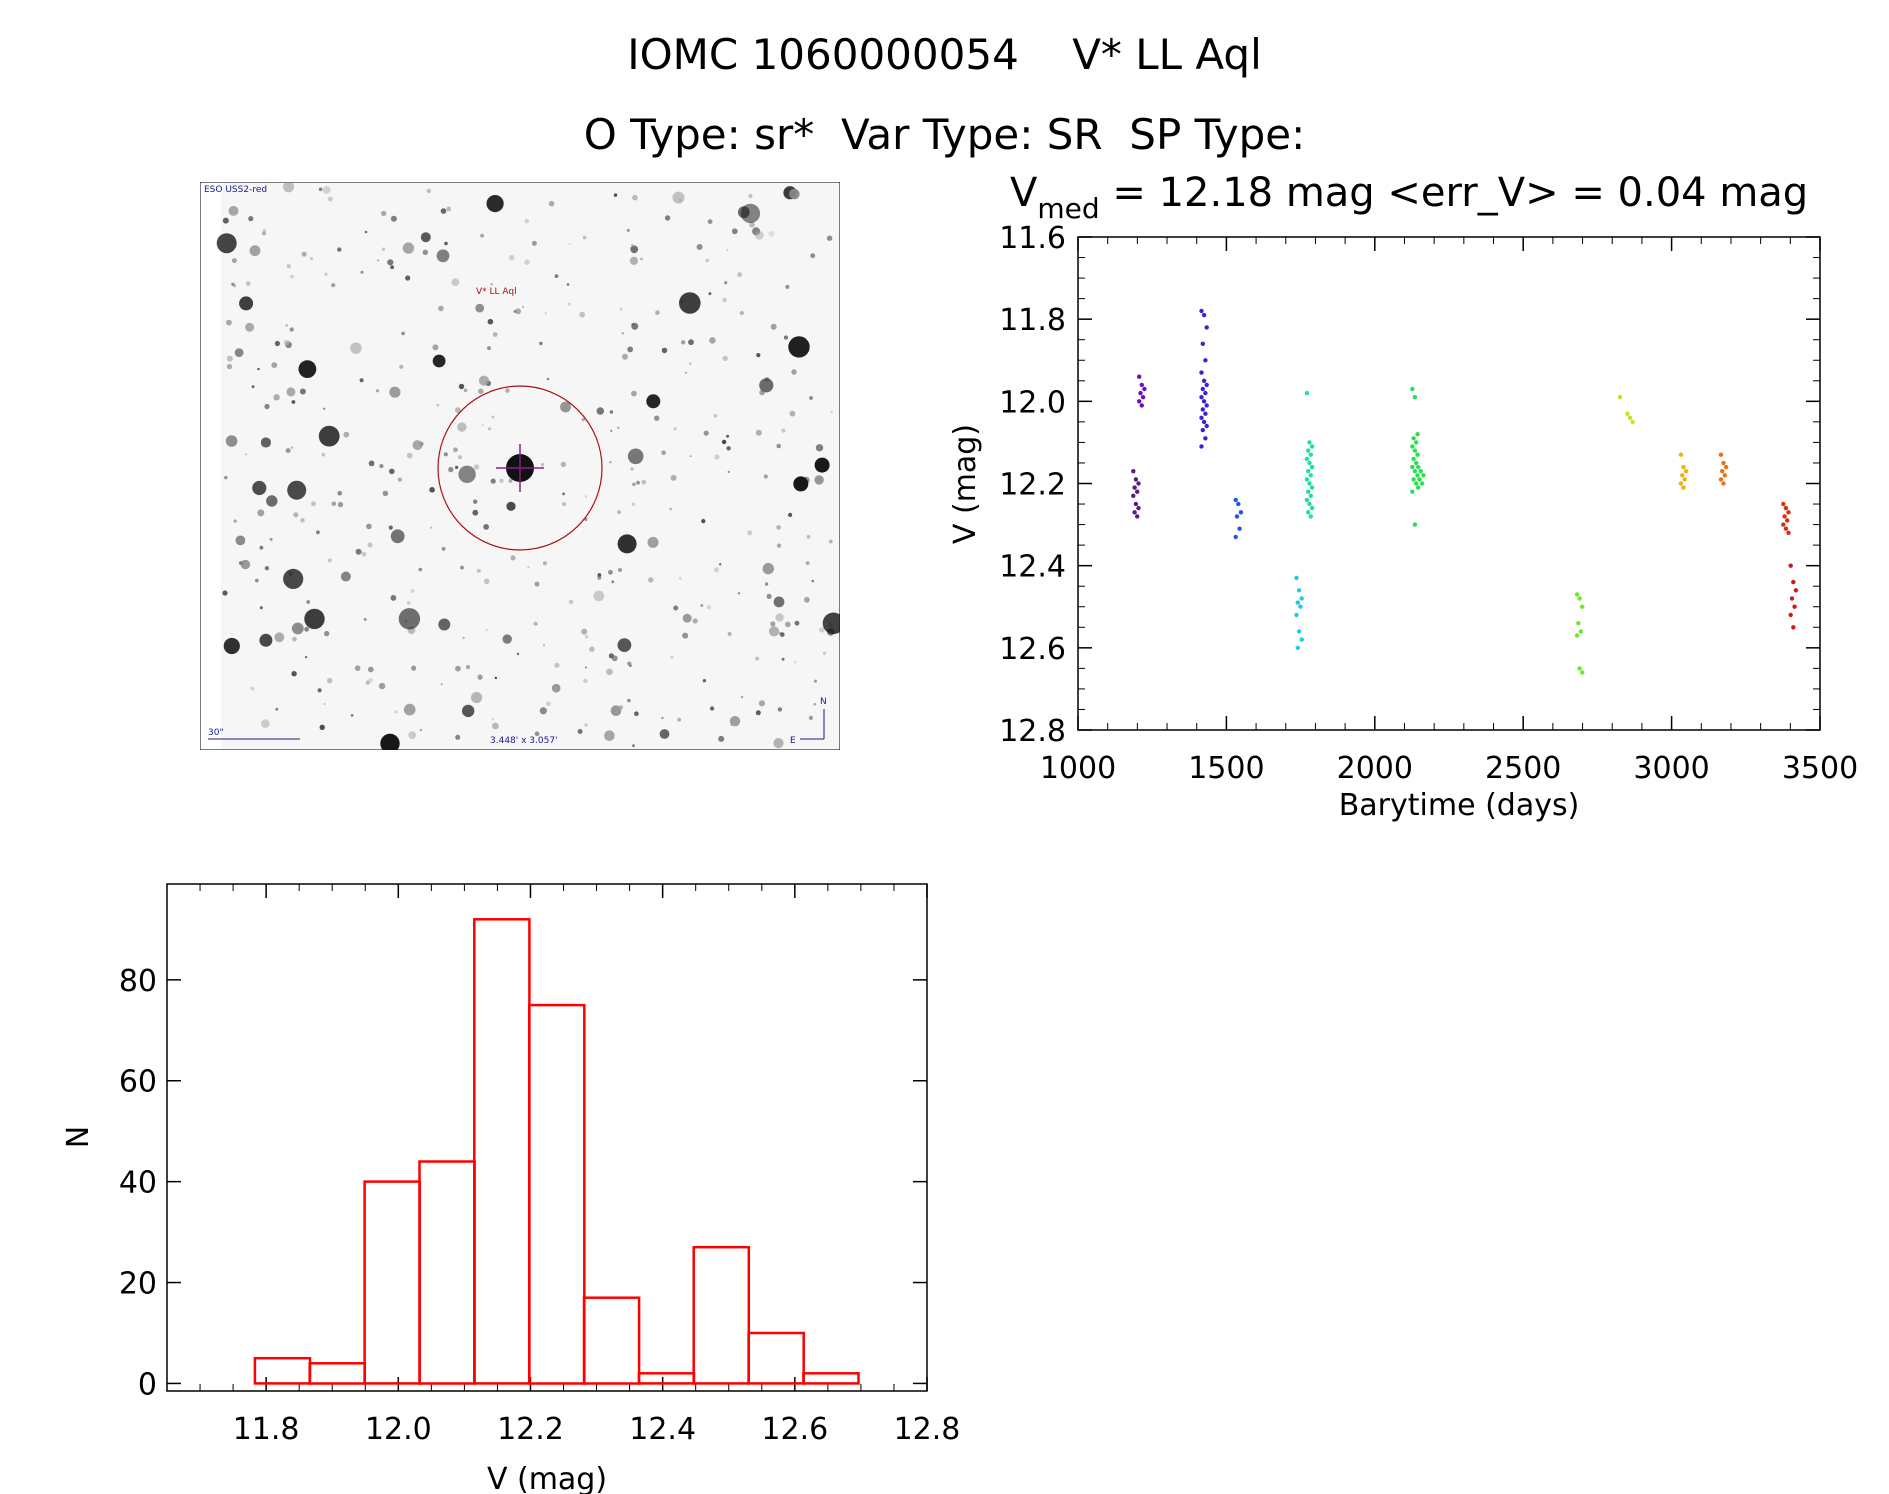  What do you see at coordinates (793, 741) in the screenshot?
I see `east-label: E` at bounding box center [793, 741].